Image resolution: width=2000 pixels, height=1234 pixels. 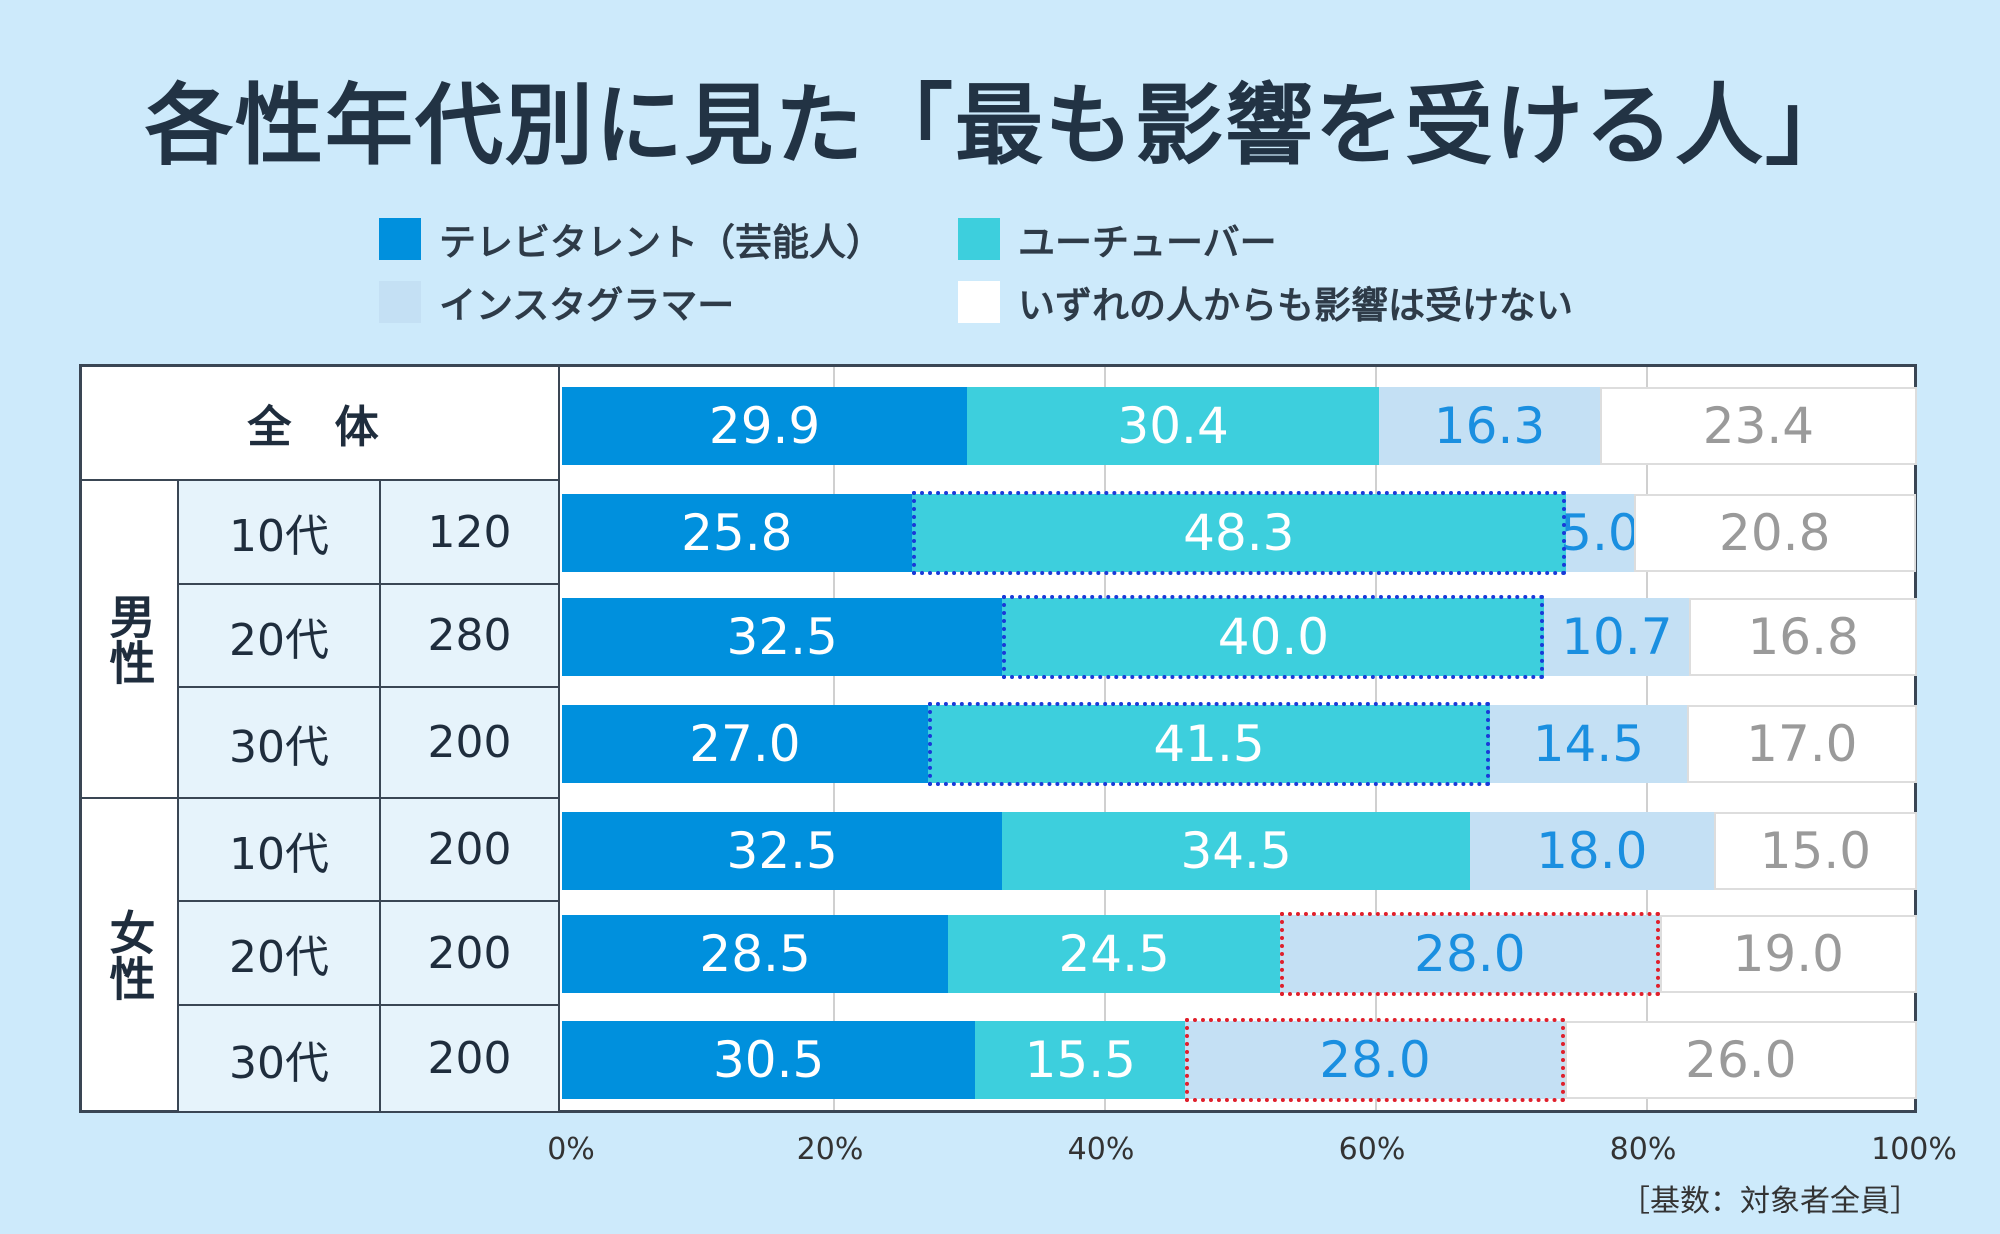 I want to click on bar-segment: 14.5, so click(x=1588, y=743).